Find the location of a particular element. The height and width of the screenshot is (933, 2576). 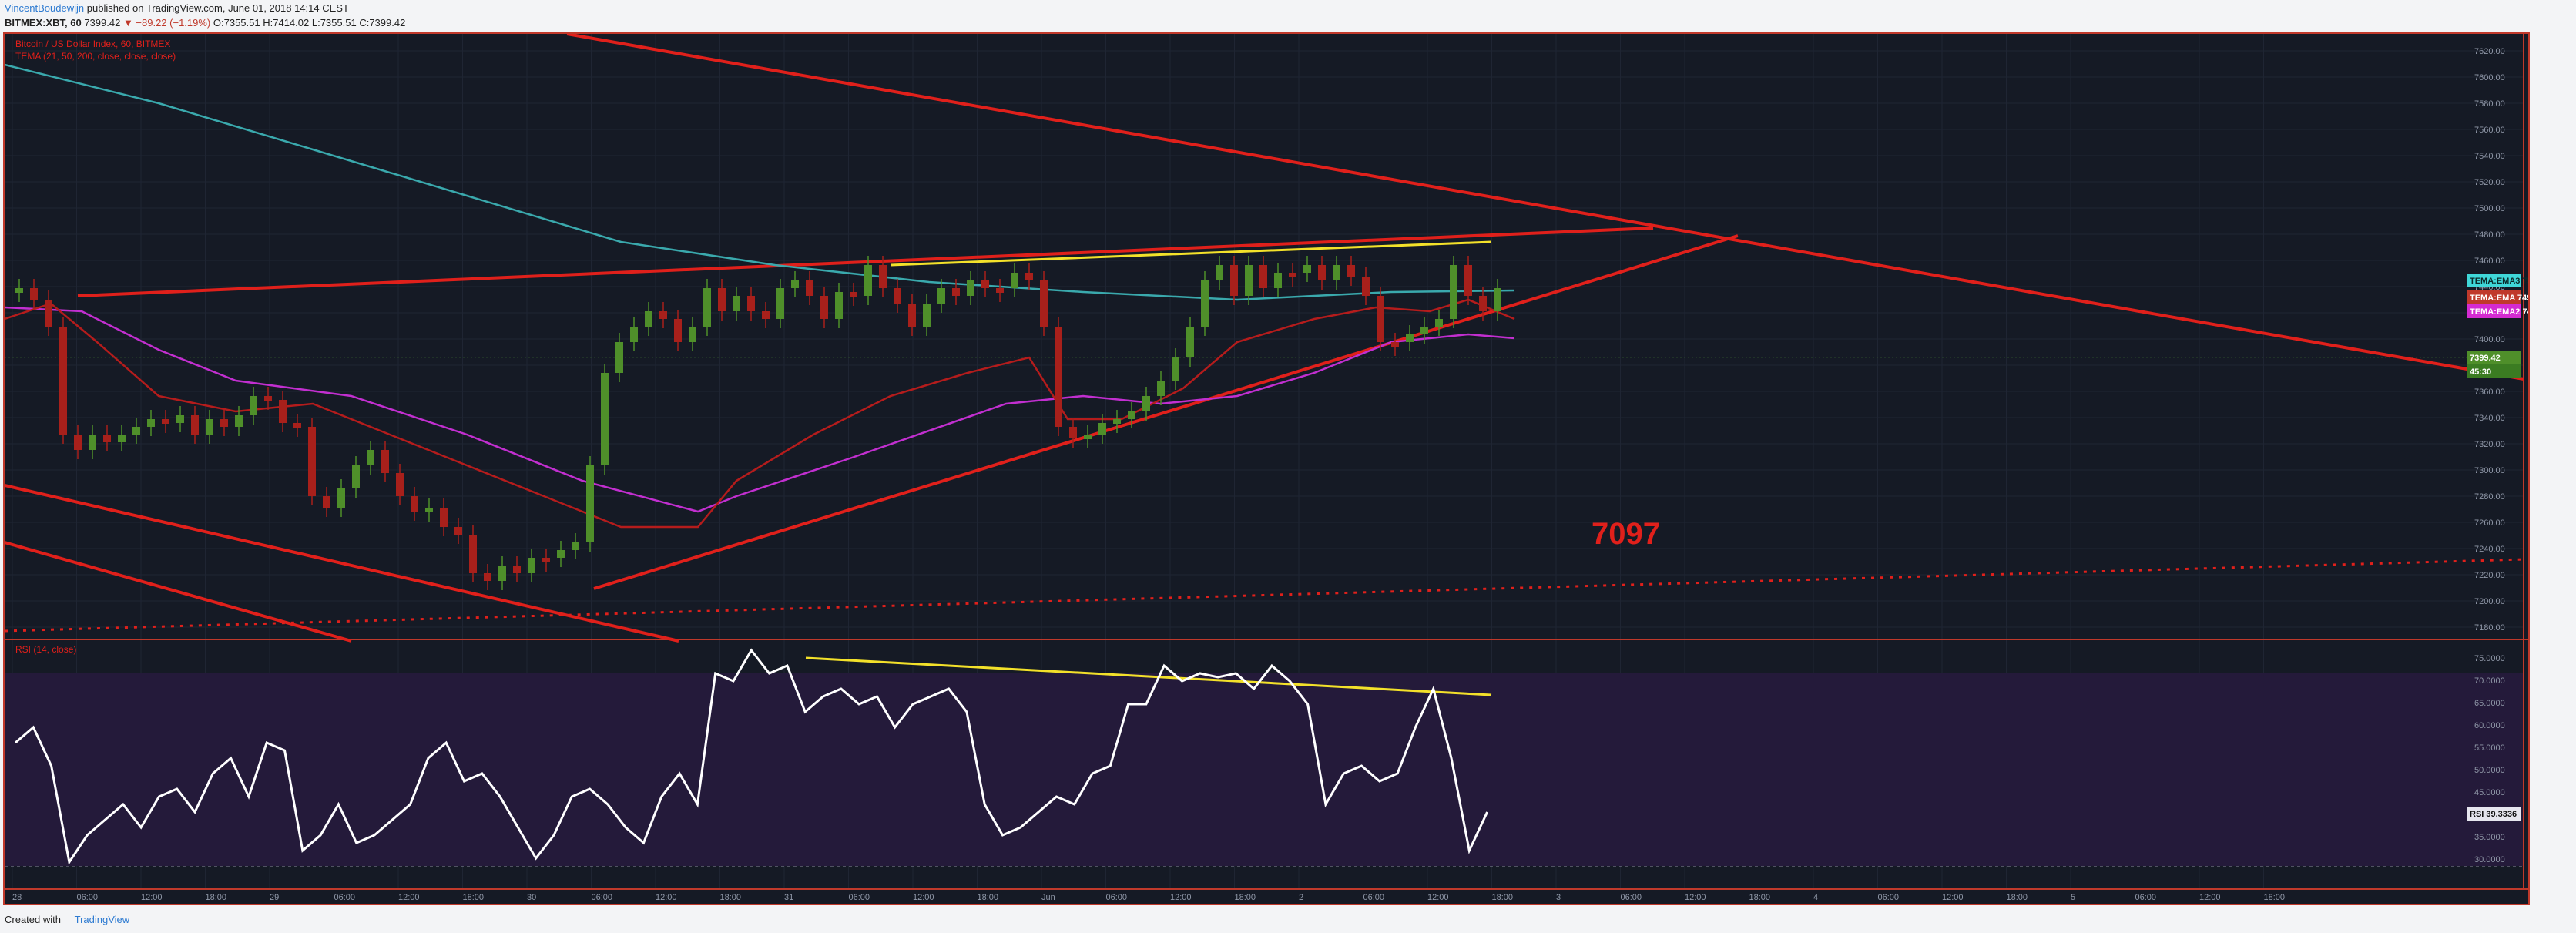

price-divergence-line is located at coordinates (1191, 254).